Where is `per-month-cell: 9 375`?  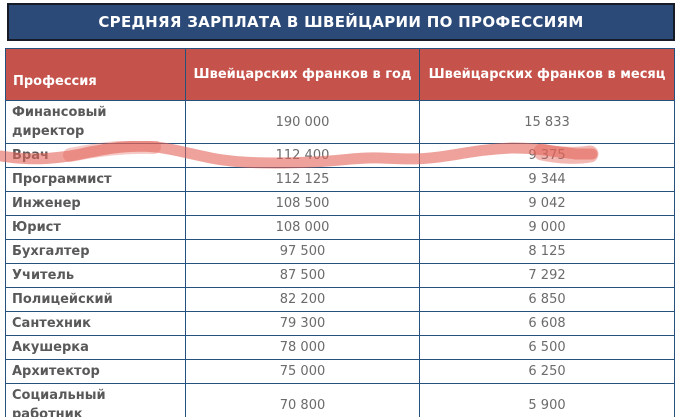 per-month-cell: 9 375 is located at coordinates (547, 155).